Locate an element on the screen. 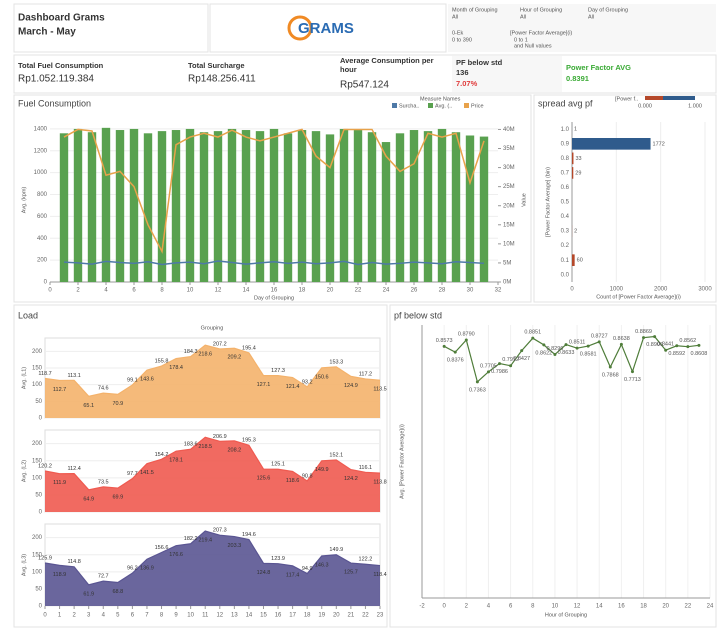 This screenshot has width=724, height=641. data-label: 156.6 is located at coordinates (162, 548).